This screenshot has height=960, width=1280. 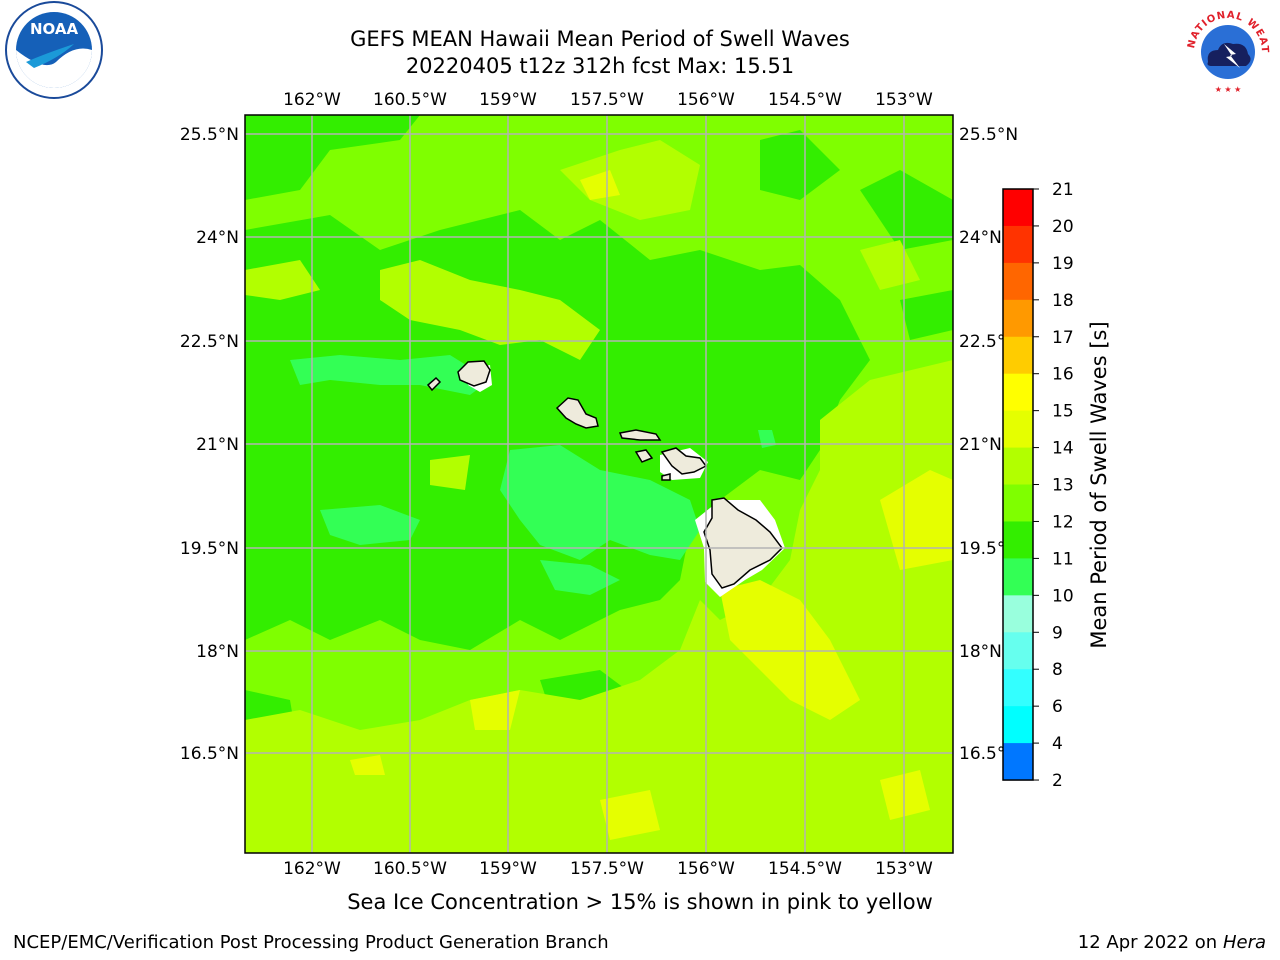 What do you see at coordinates (640, 435) in the screenshot?
I see `island-molokai` at bounding box center [640, 435].